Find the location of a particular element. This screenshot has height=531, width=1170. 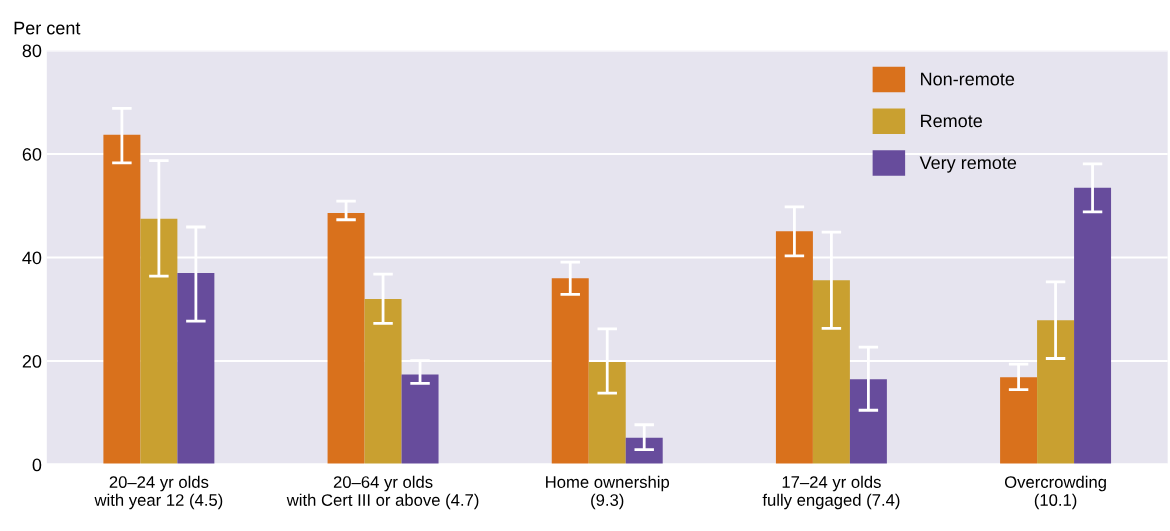

x-tick-label: 20–24 yr olds with year 12 (4.5) is located at coordinates (158, 492).